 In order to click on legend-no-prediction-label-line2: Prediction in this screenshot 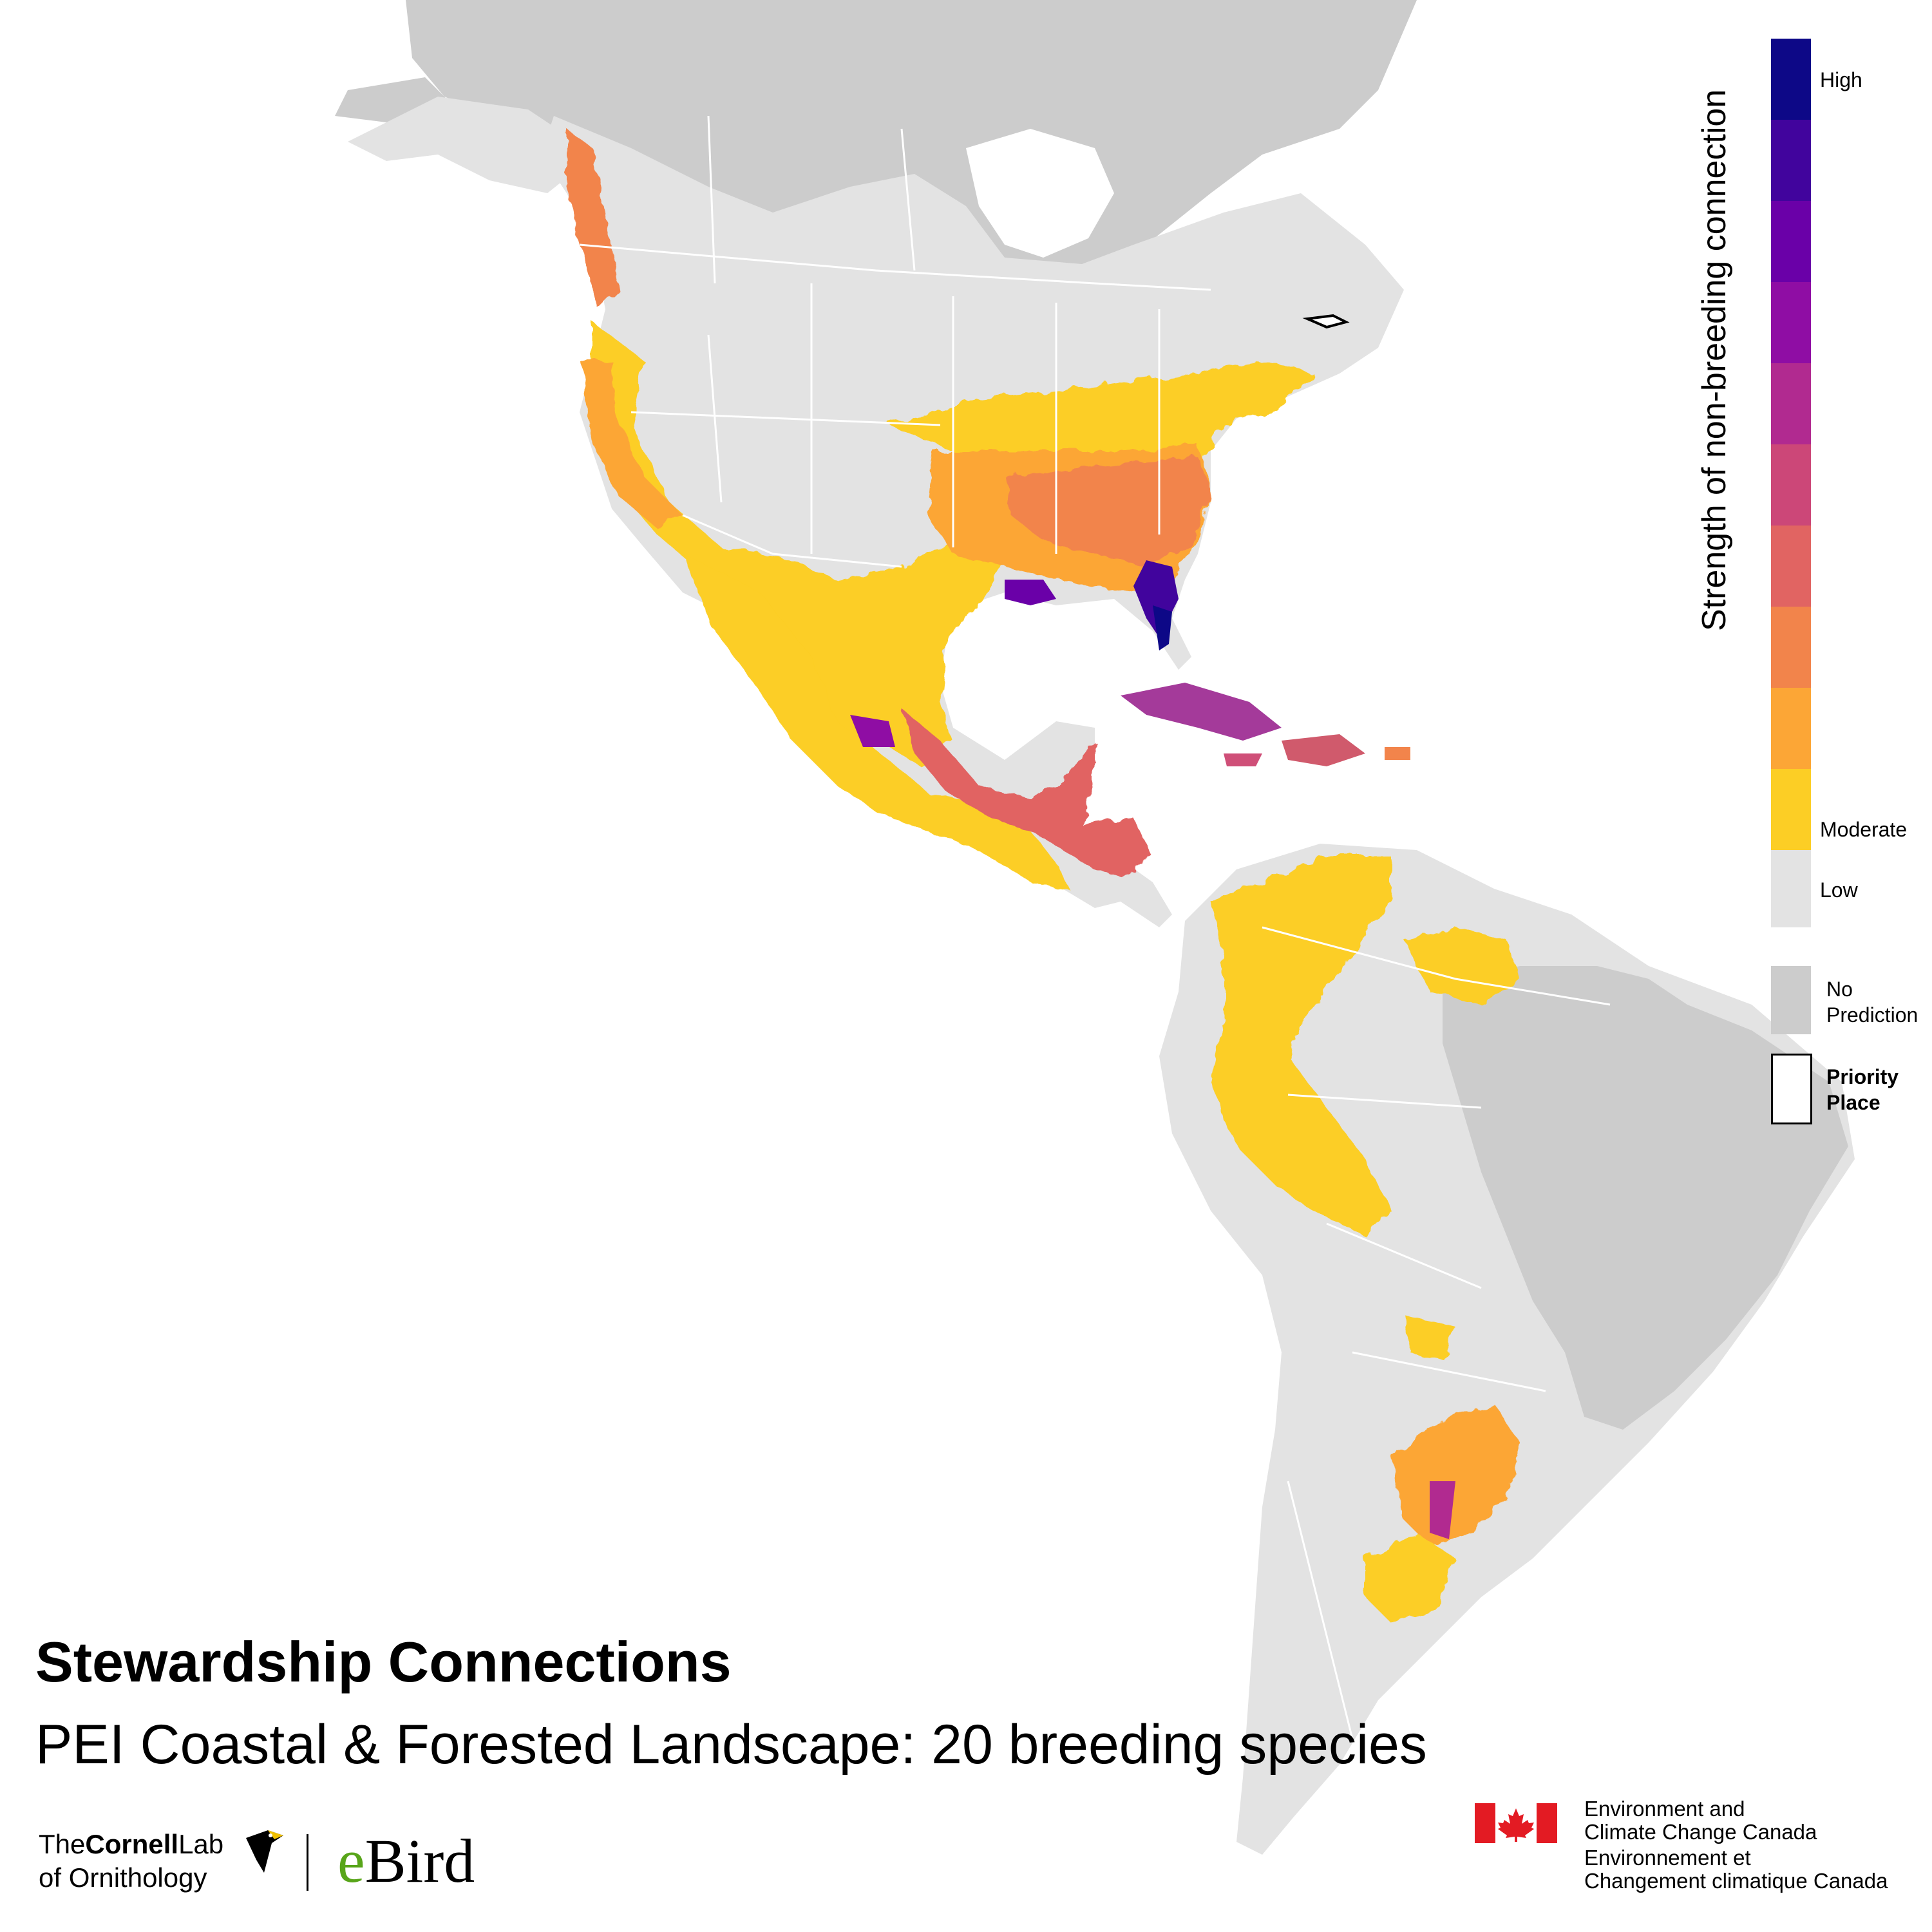, I will do `click(1872, 1015)`.